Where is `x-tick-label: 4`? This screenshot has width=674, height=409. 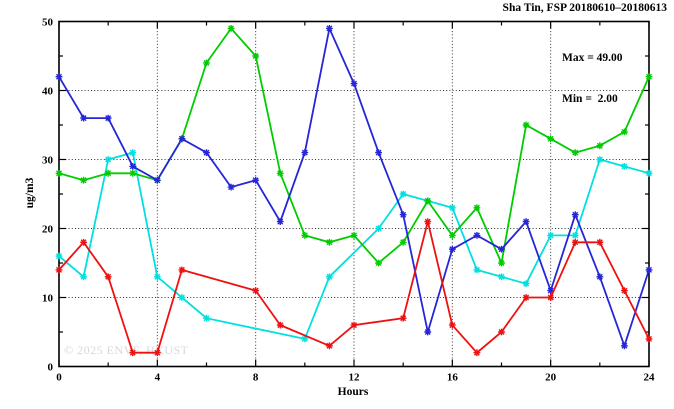
x-tick-label: 4 is located at coordinates (158, 378).